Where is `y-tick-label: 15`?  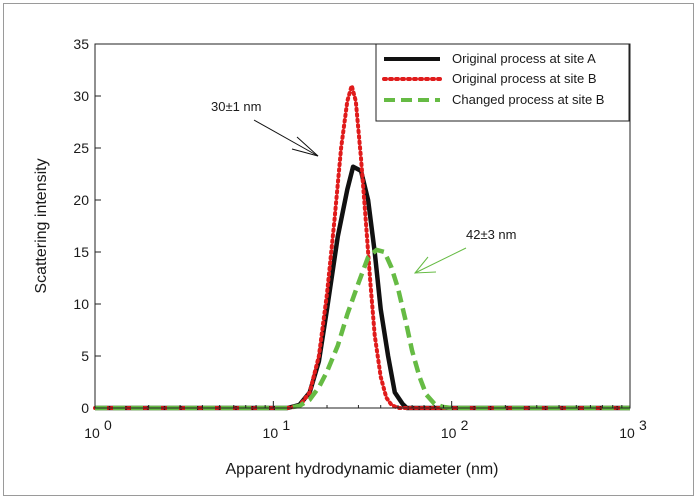 y-tick-label: 15 is located at coordinates (81, 252).